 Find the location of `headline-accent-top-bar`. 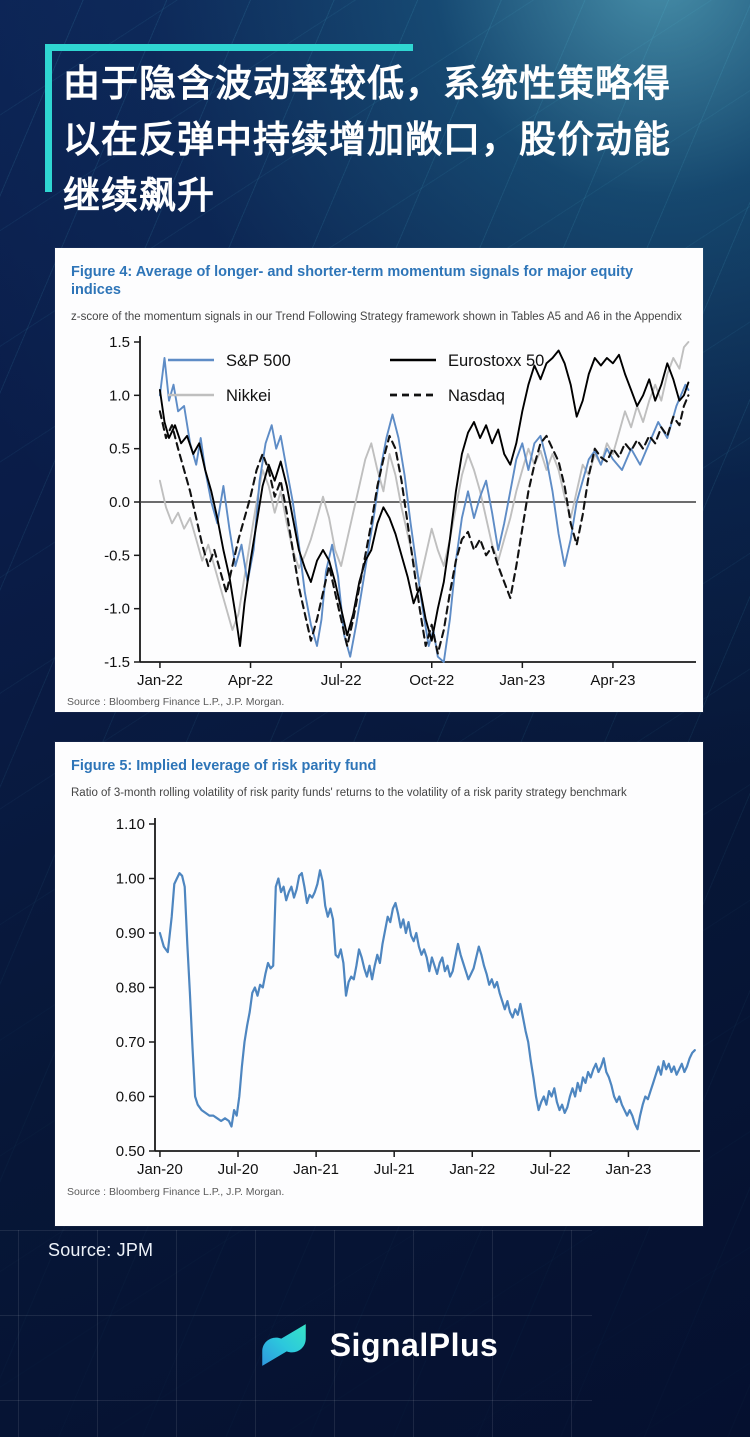

headline-accent-top-bar is located at coordinates (229, 47).